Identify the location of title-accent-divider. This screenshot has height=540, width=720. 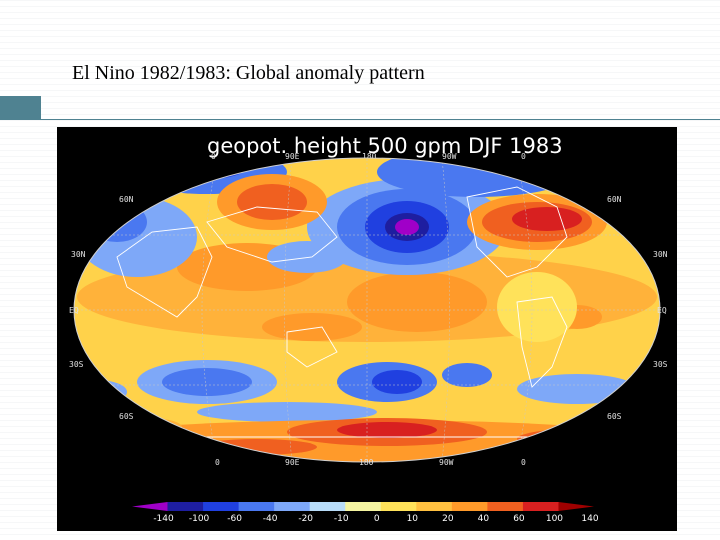
(40, 108).